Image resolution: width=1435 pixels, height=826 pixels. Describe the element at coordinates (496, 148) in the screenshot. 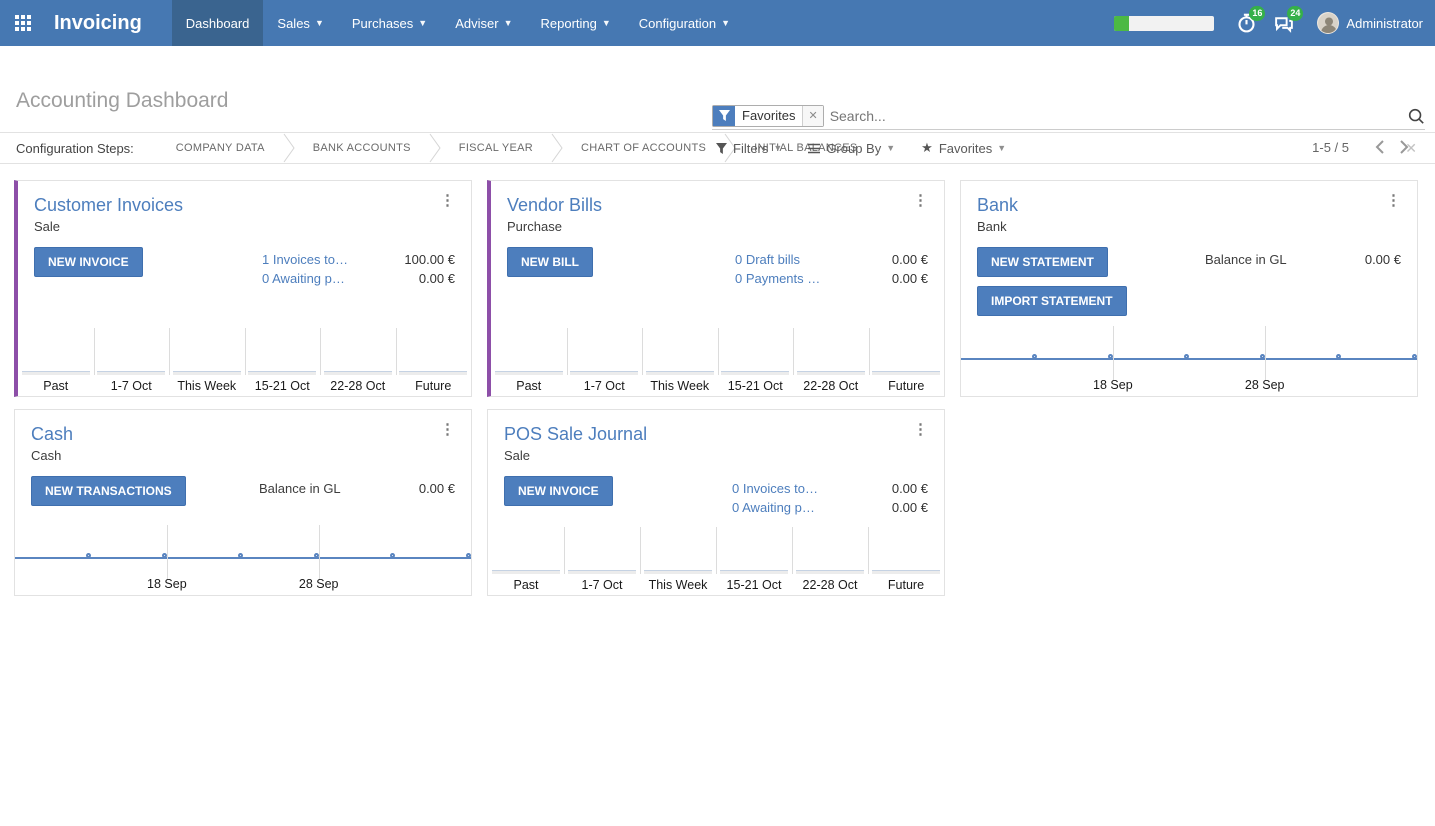

I see `step-fiscal-year: FISCAL YEAR` at that location.